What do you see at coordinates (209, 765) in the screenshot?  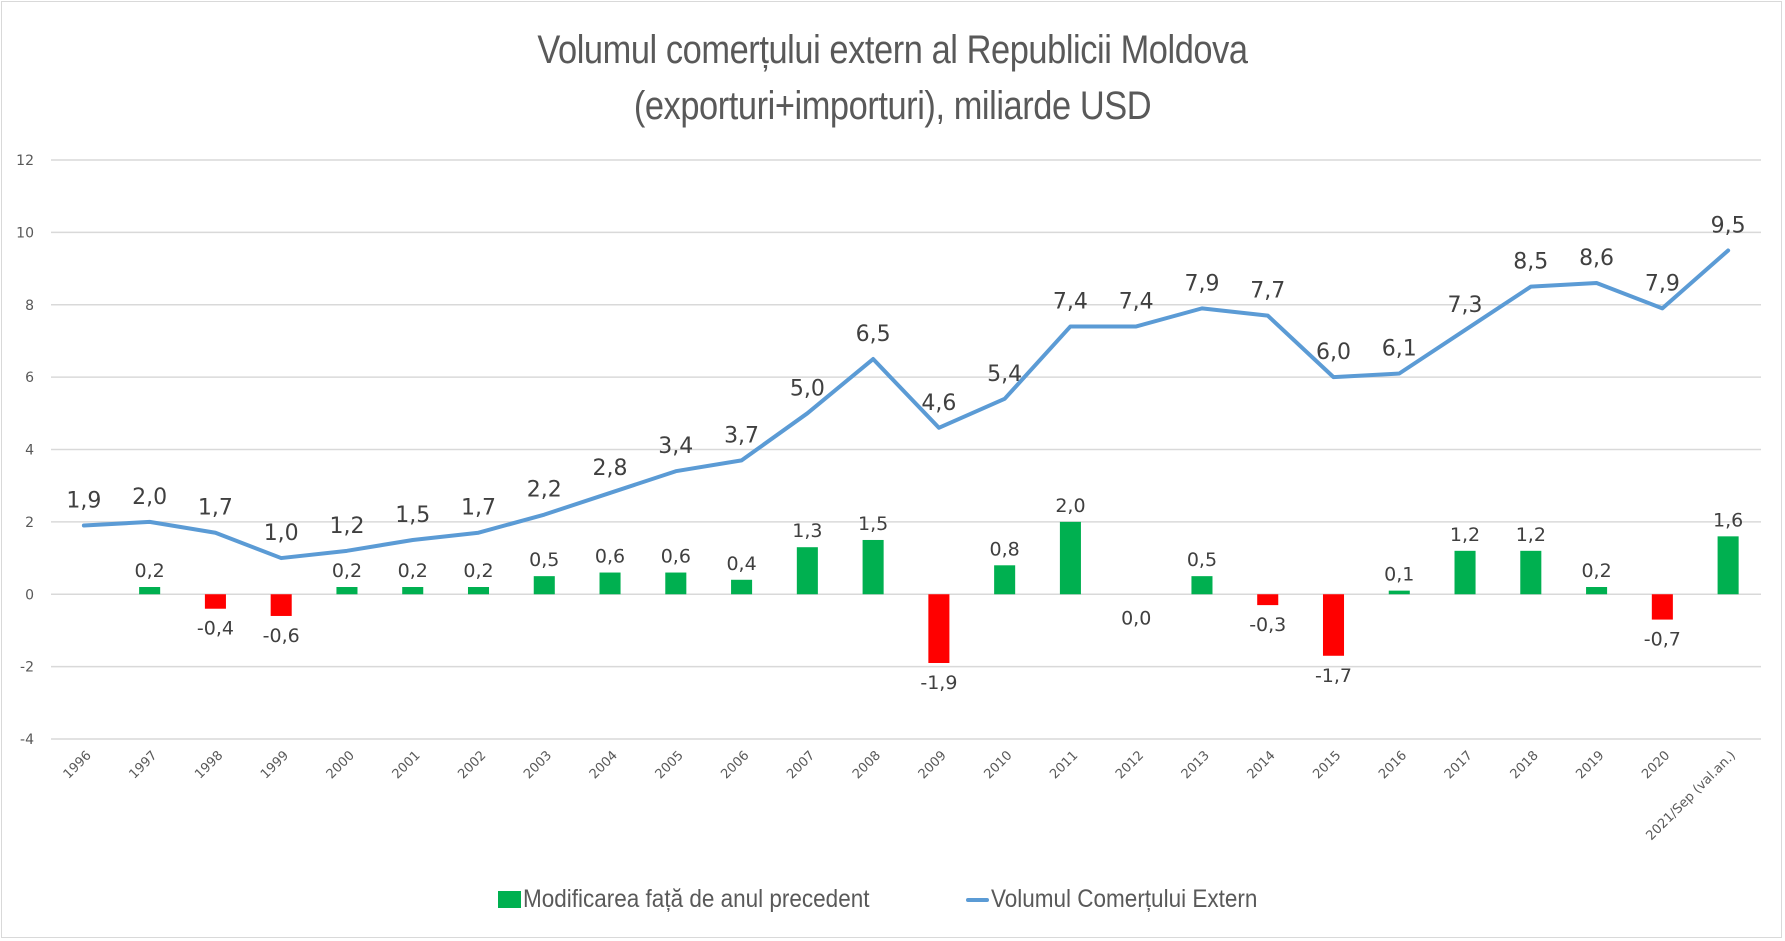 I see `x-tick-label: 1998` at bounding box center [209, 765].